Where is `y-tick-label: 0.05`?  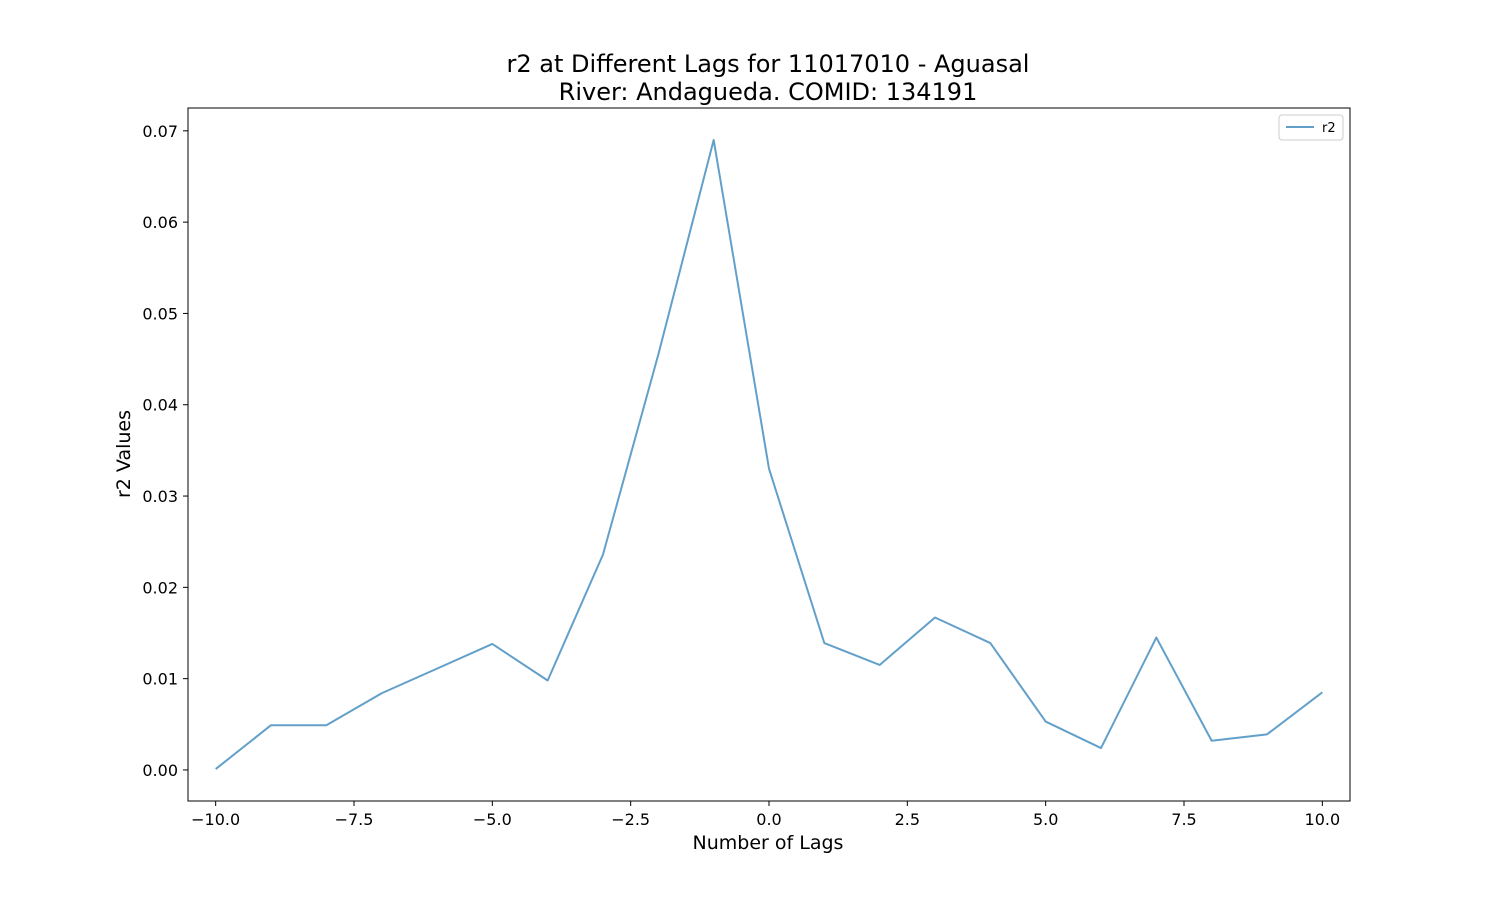
y-tick-label: 0.05 is located at coordinates (160, 313).